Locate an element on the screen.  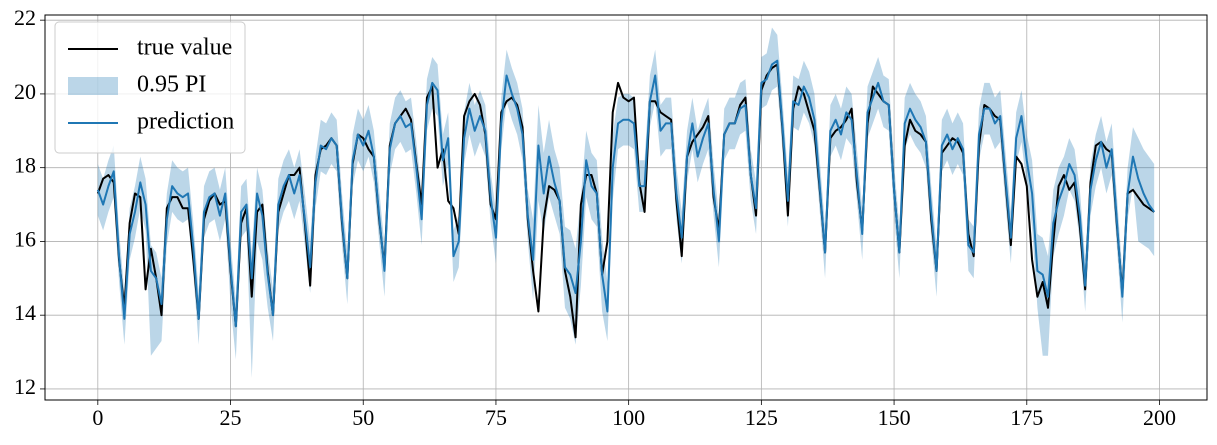
legend-label: prediction is located at coordinates (185, 122).